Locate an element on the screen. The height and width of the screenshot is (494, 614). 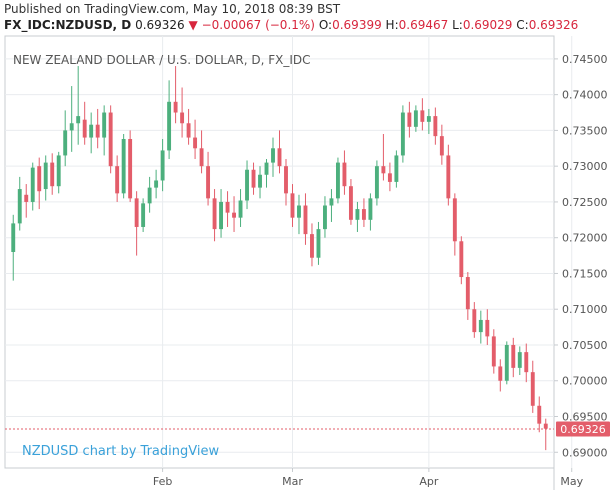
price-tick-label: 0.69000 is located at coordinates (585, 452).